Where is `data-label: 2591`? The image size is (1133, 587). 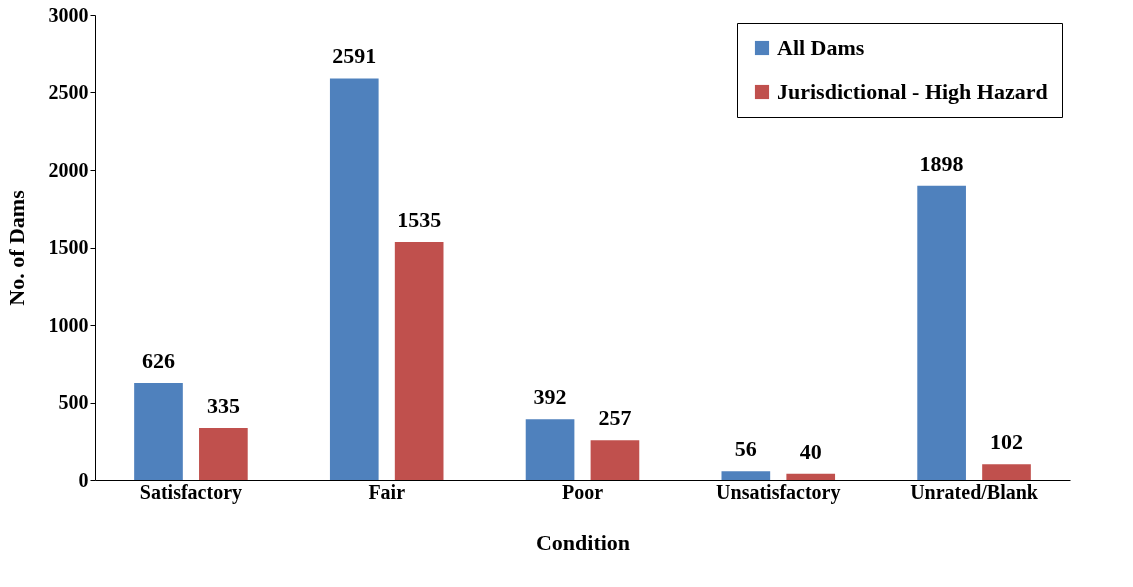
data-label: 2591 is located at coordinates (354, 56).